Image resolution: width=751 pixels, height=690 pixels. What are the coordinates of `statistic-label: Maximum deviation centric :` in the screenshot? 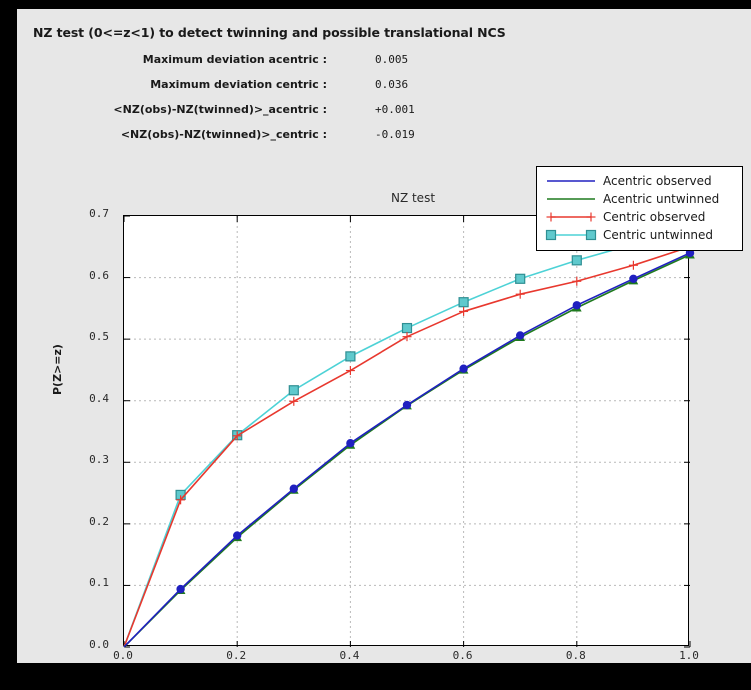 It's located at (238, 84).